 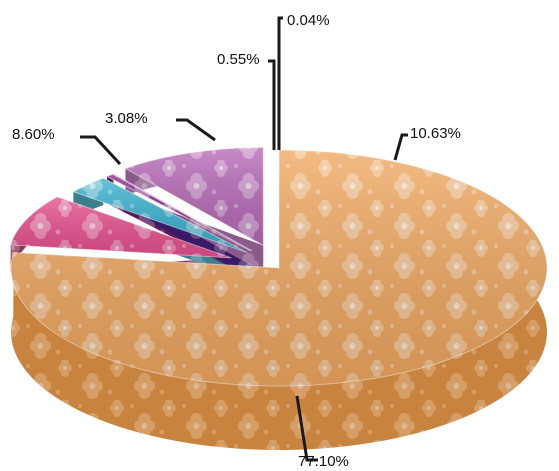 What do you see at coordinates (33, 134) in the screenshot?
I see `data-label: 8.60%` at bounding box center [33, 134].